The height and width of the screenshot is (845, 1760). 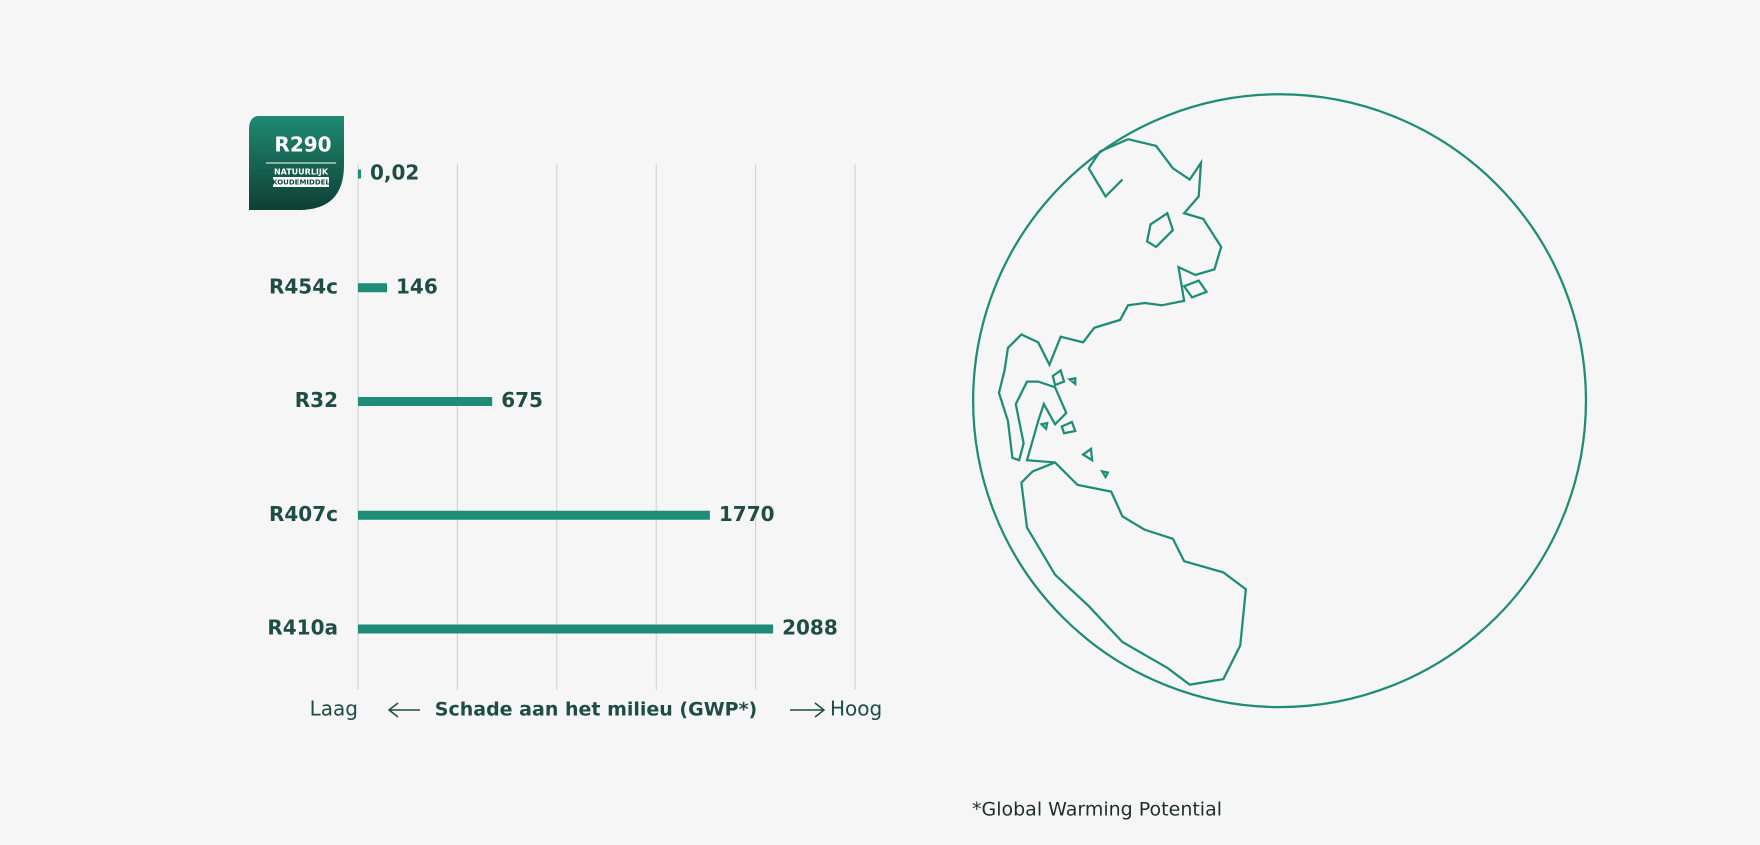 I want to click on y-tick-label: R410a, so click(x=302, y=628).